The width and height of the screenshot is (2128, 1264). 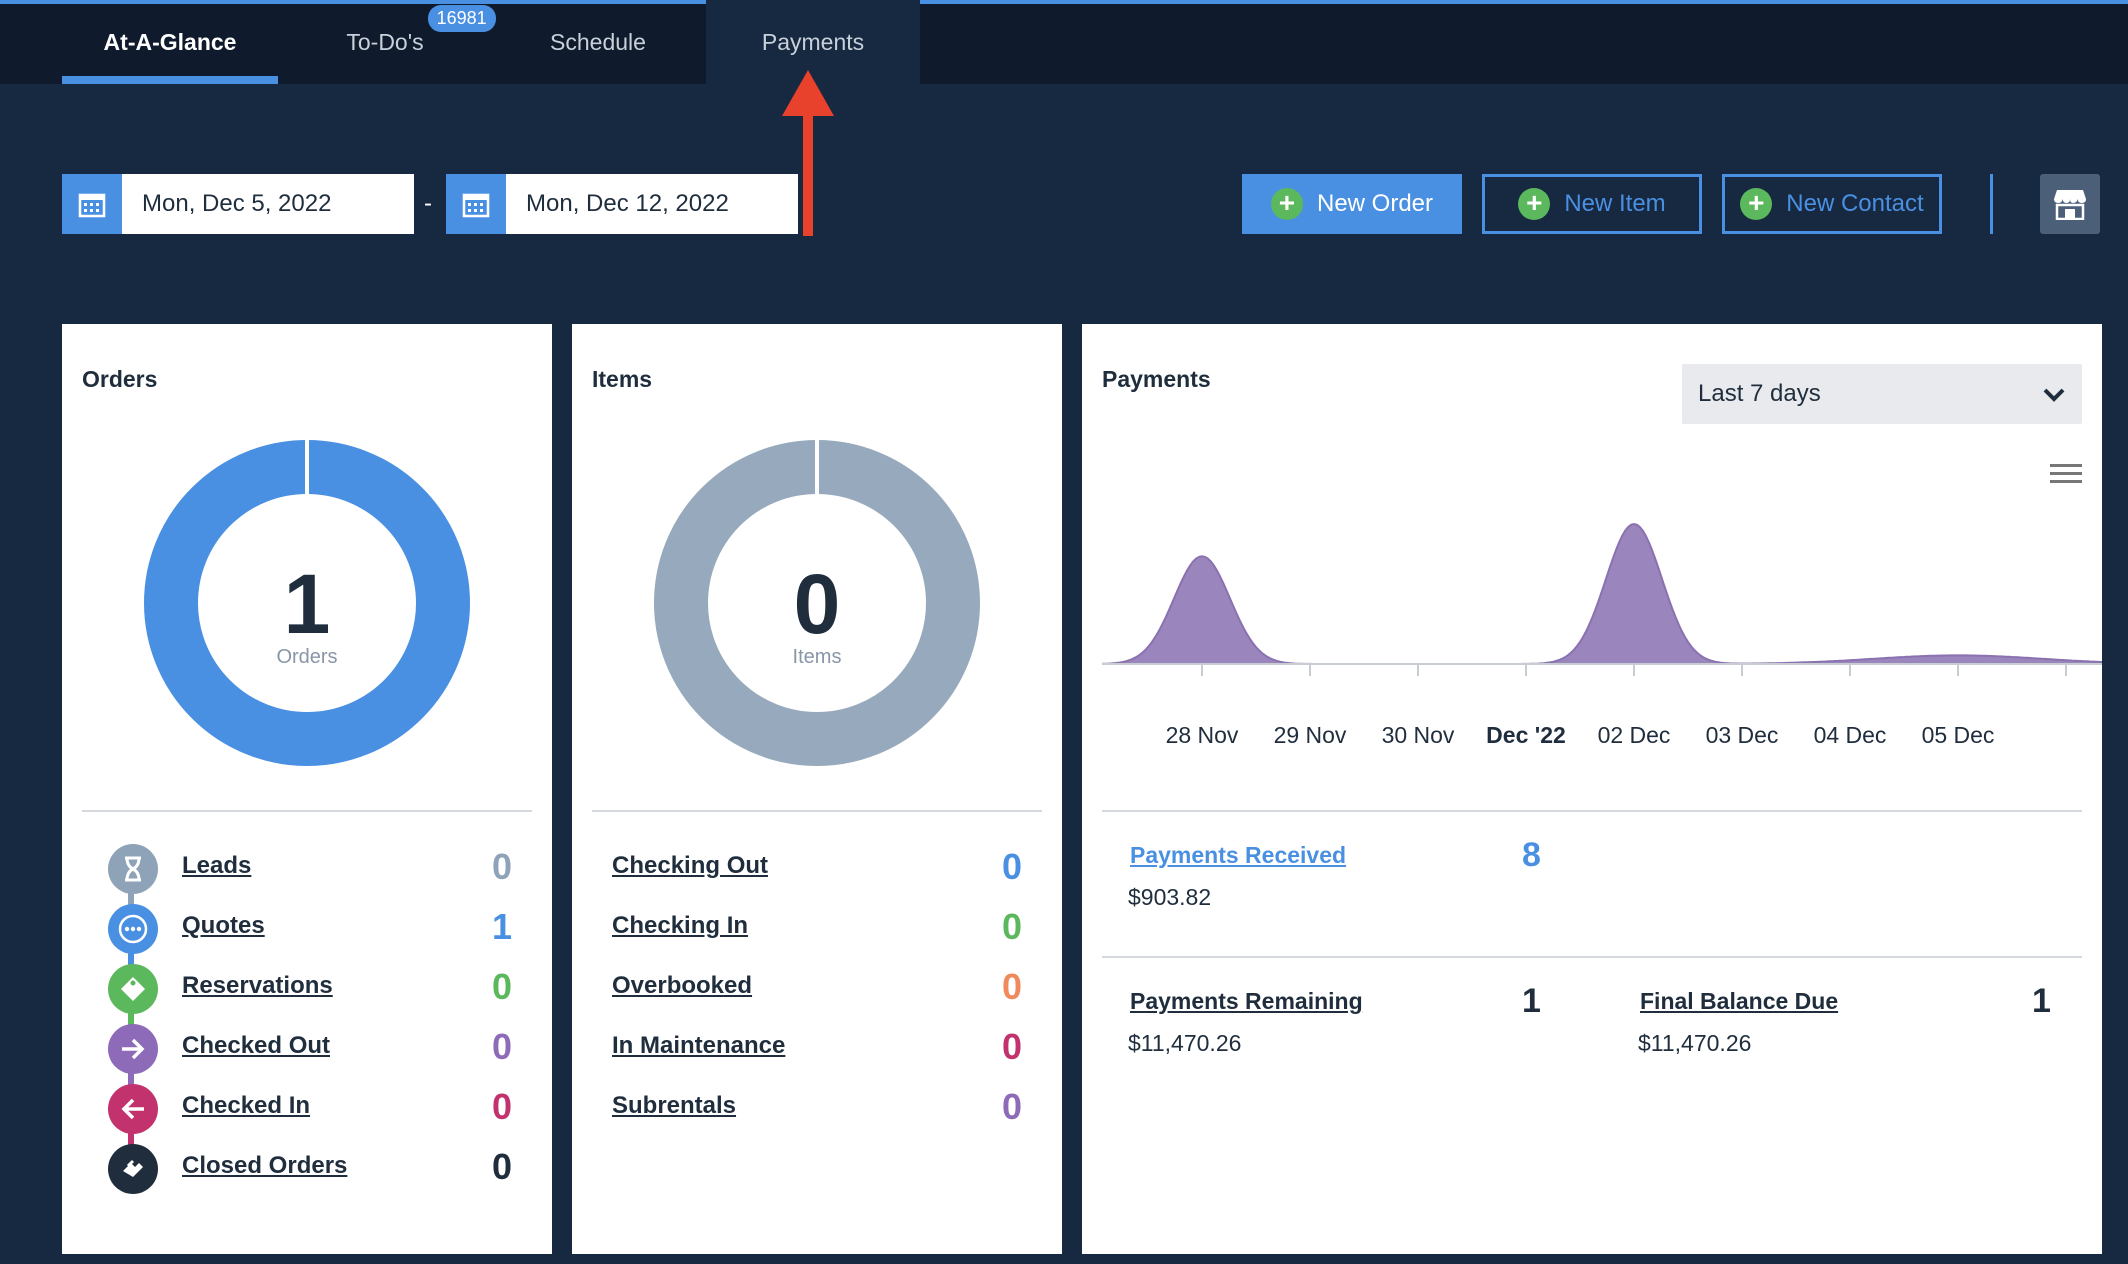 What do you see at coordinates (307, 657) in the screenshot?
I see `orders-total-label: Orders` at bounding box center [307, 657].